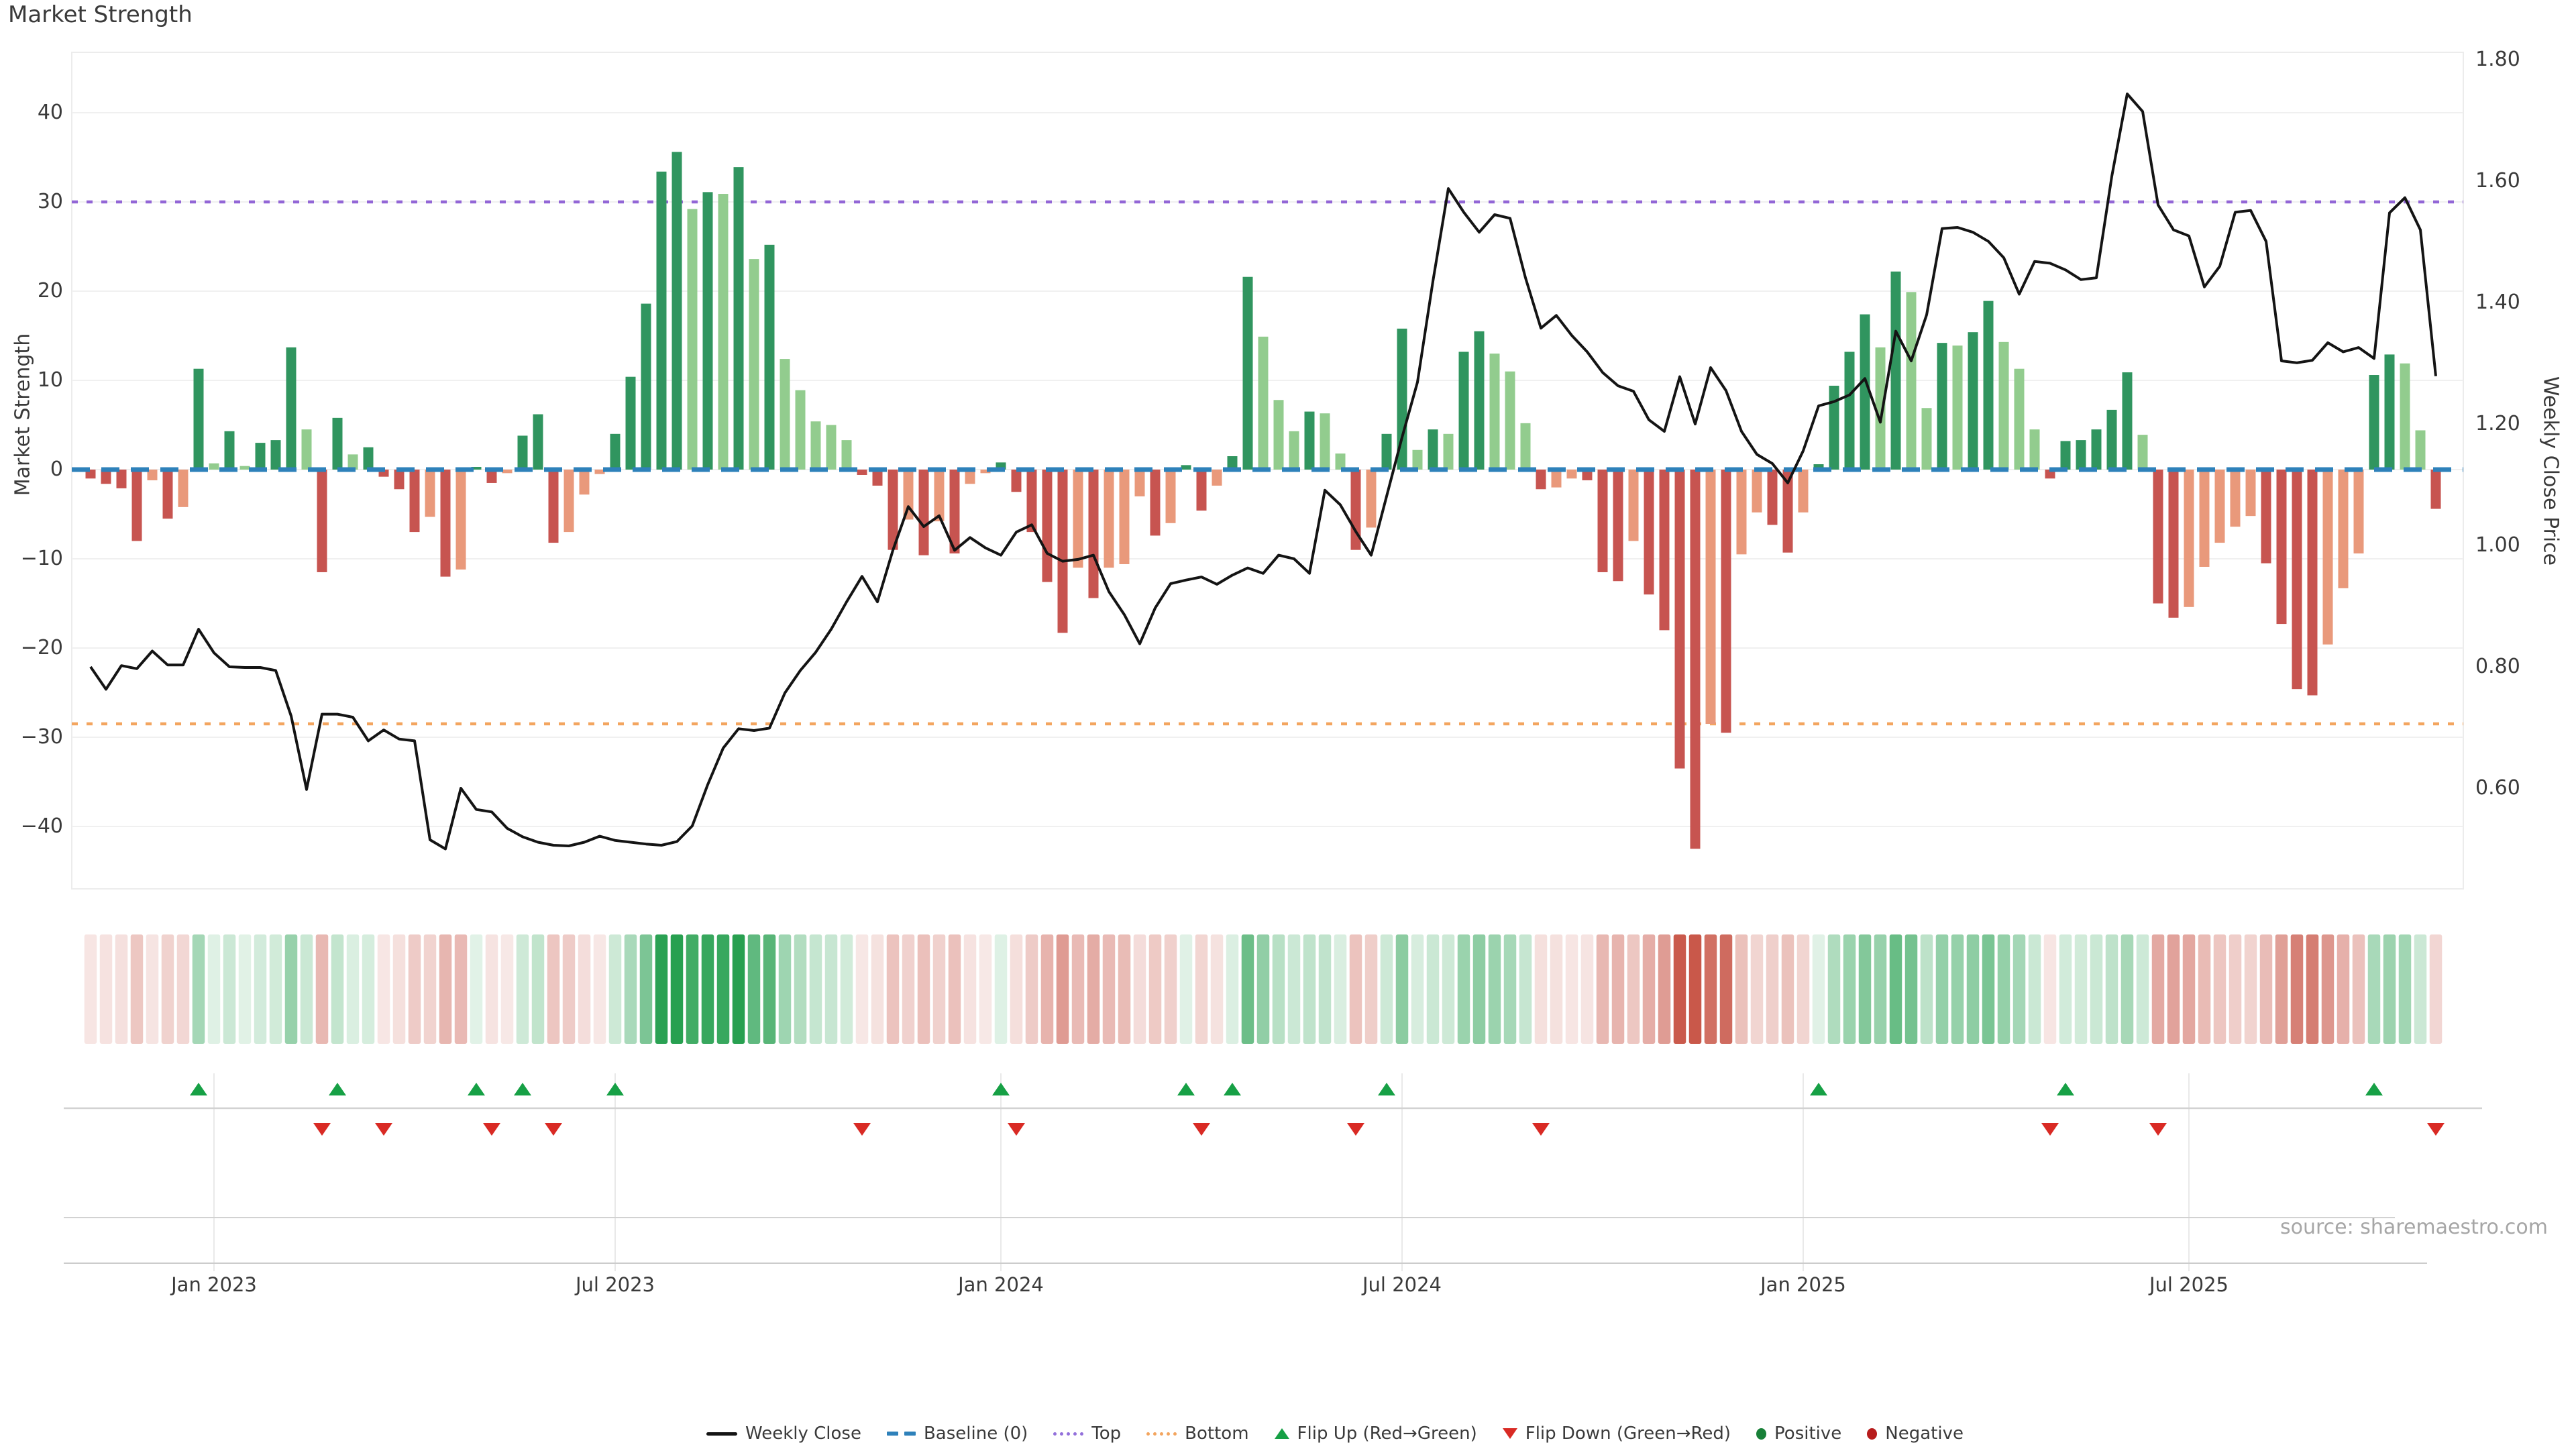 The width and height of the screenshot is (2576, 1449). What do you see at coordinates (50, 380) in the screenshot?
I see `left-axis-tick-label: 10` at bounding box center [50, 380].